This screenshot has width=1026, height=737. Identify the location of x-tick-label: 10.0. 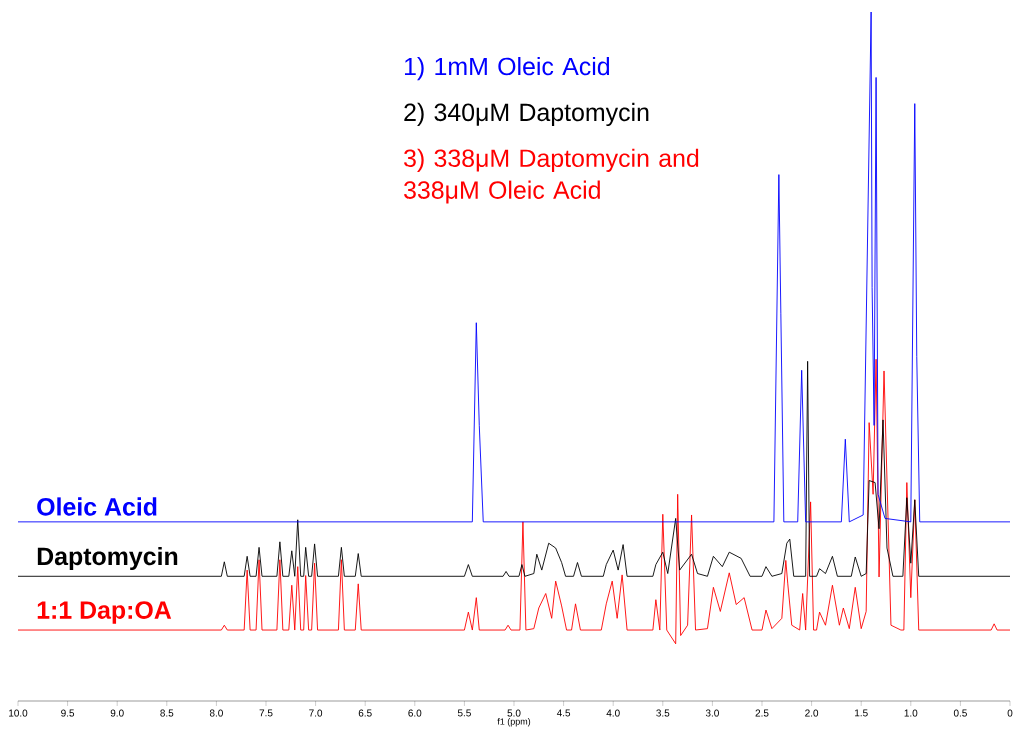
(18, 713).